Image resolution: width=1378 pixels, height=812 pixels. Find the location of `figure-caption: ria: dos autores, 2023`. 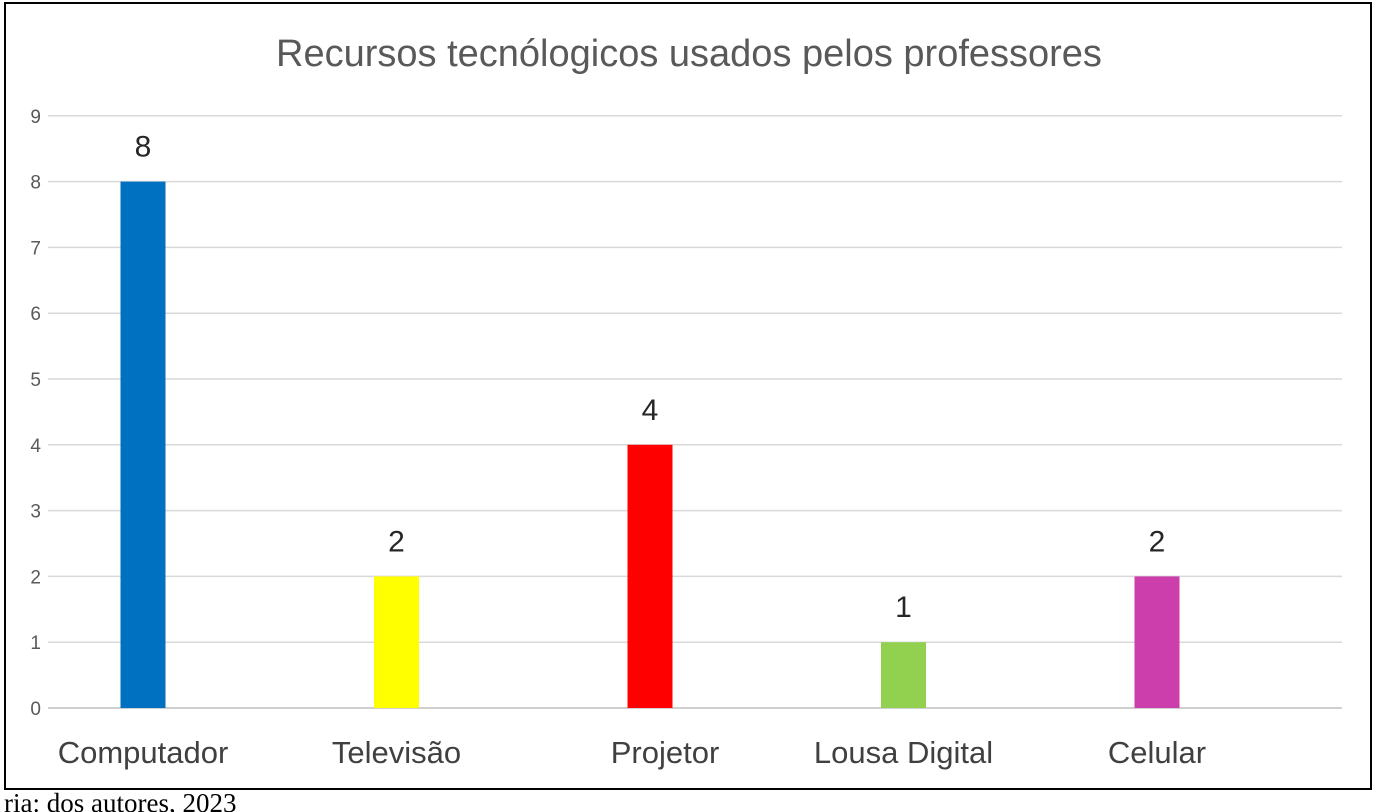

figure-caption: ria: dos autores, 2023 is located at coordinates (120, 800).